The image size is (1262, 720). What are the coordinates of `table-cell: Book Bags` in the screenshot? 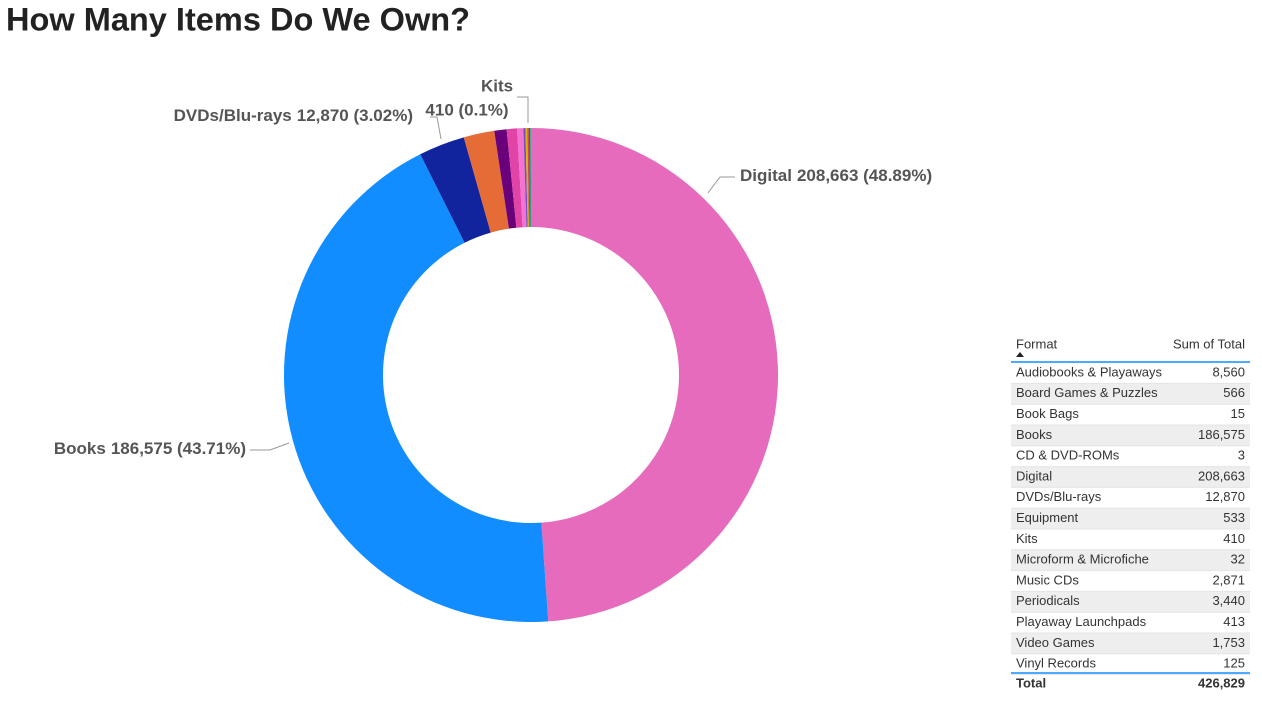 It's located at (1047, 413).